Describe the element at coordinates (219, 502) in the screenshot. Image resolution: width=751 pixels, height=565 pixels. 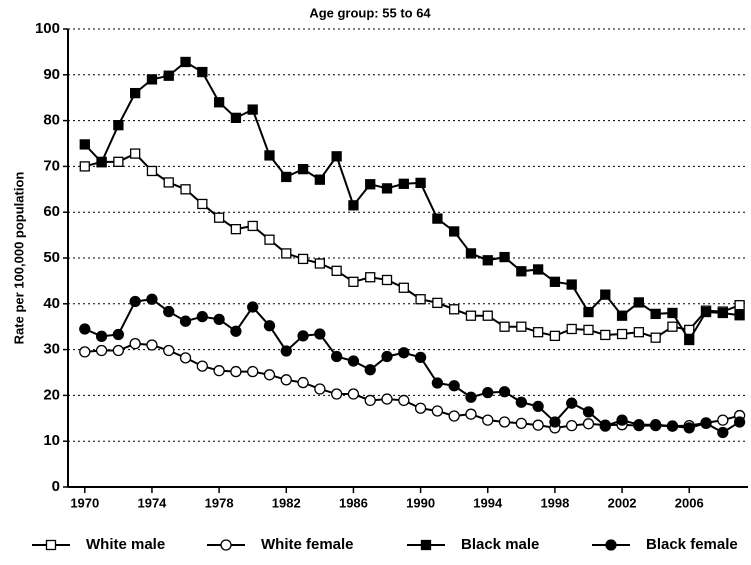
I see `x-tick-label: 1978` at that location.